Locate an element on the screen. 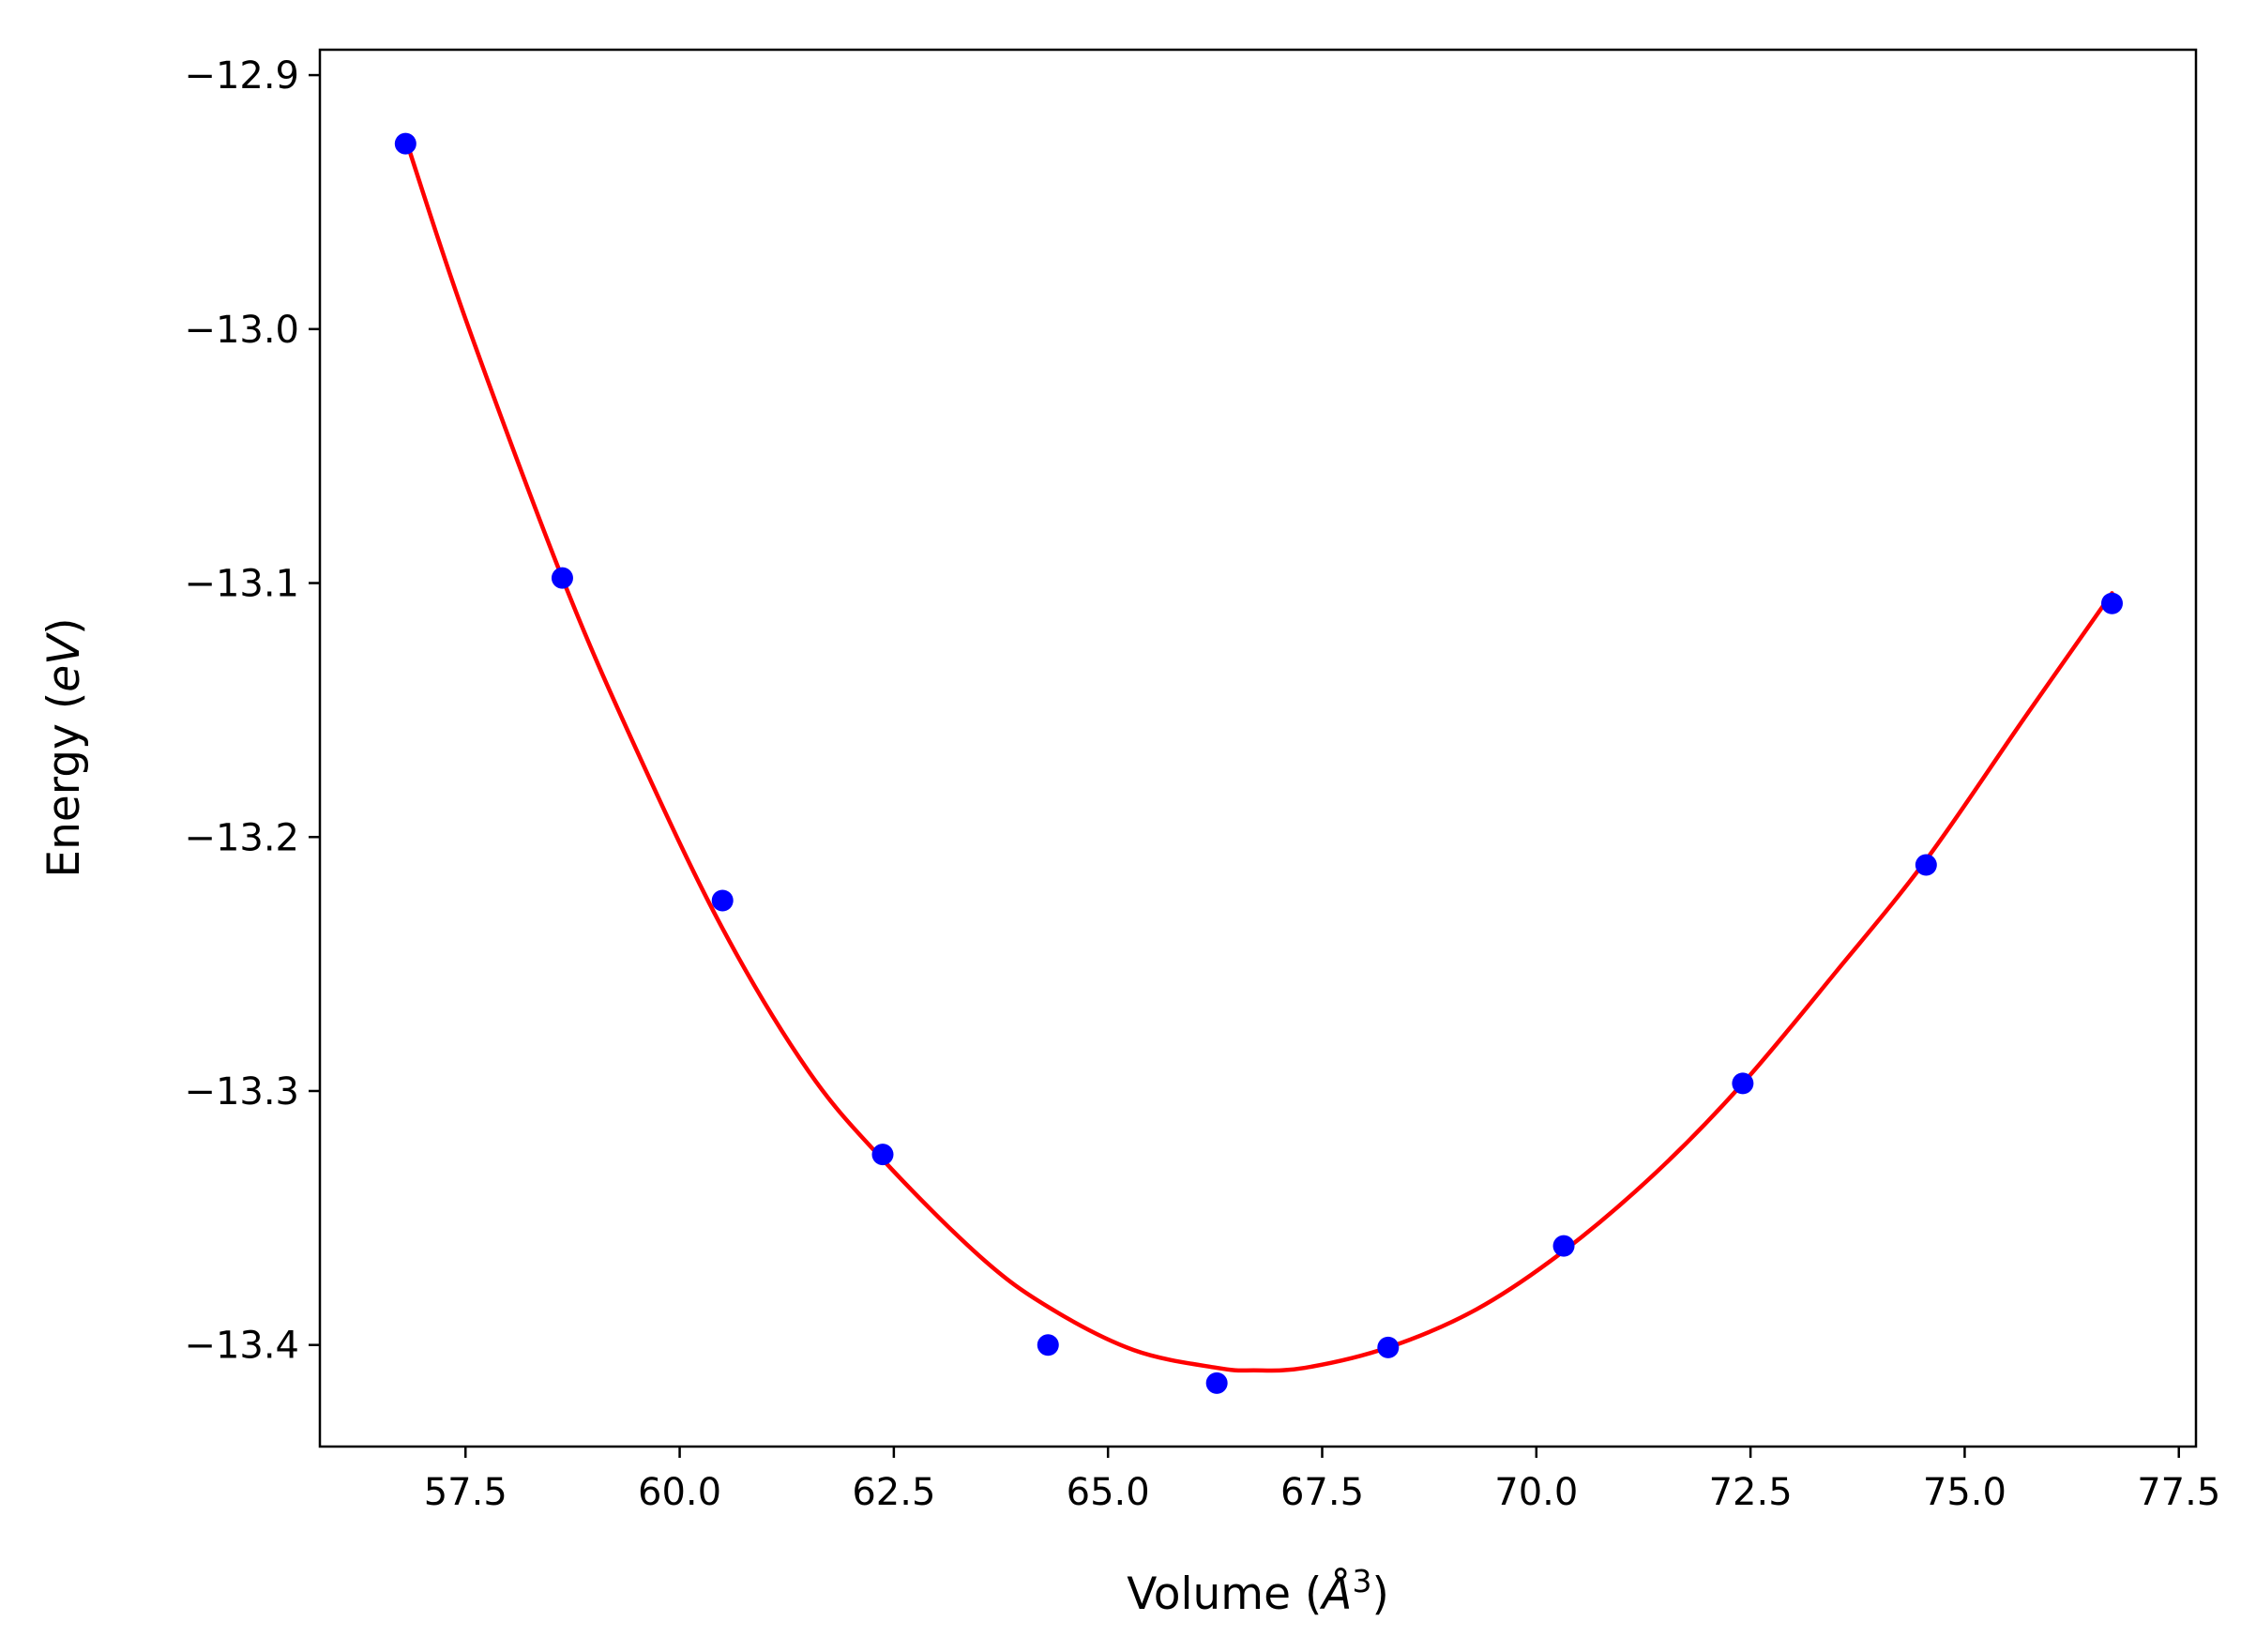 The height and width of the screenshot is (1652, 2256). x-tick-label: 57.5 is located at coordinates (465, 1492).